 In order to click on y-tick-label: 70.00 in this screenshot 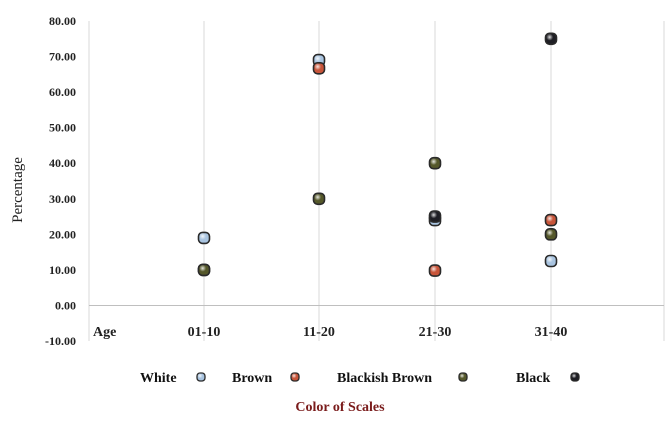, I will do `click(62, 57)`.